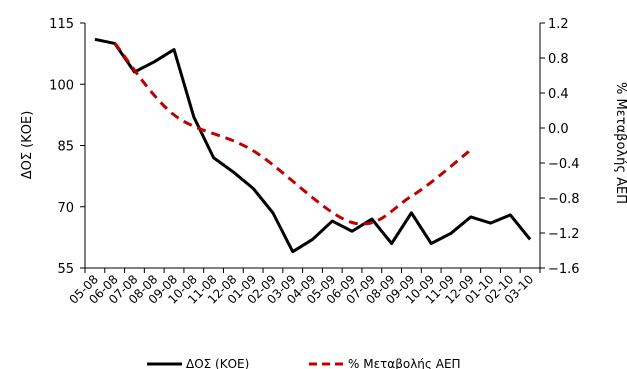 The image size is (627, 369). I want to click on right-tick-label: 0.4, so click(558, 94).